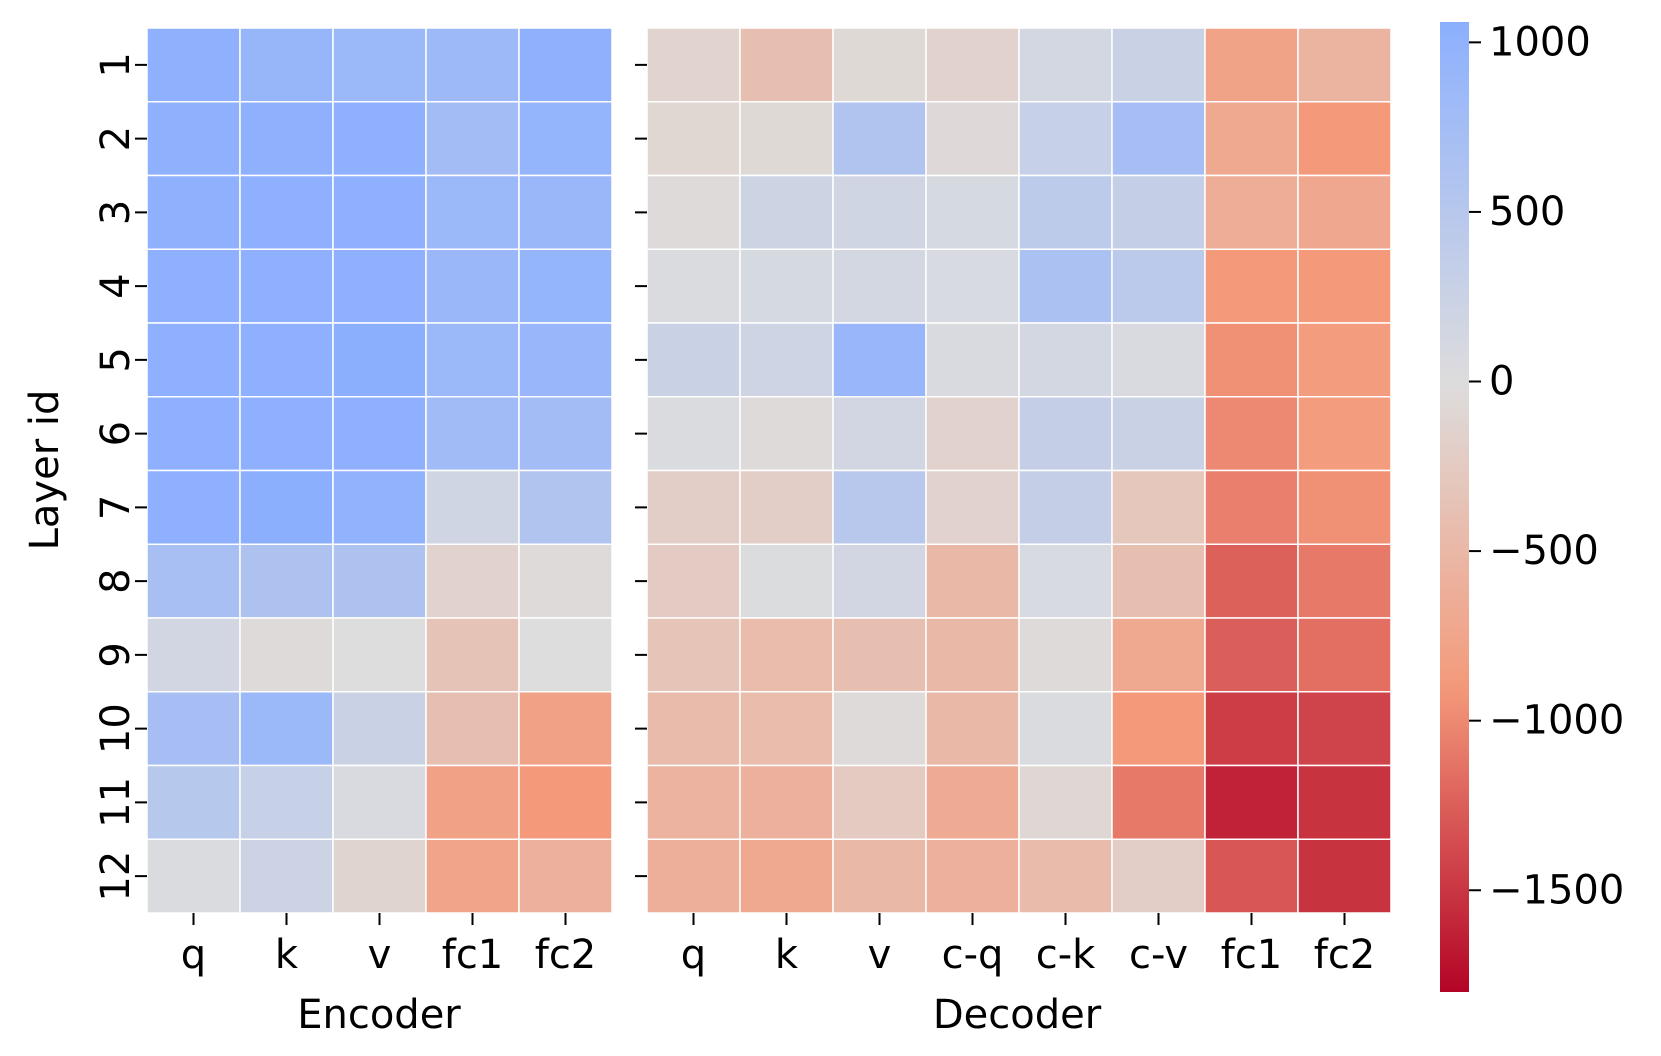  I want to click on encoder-cell-r2-v, so click(379, 139).